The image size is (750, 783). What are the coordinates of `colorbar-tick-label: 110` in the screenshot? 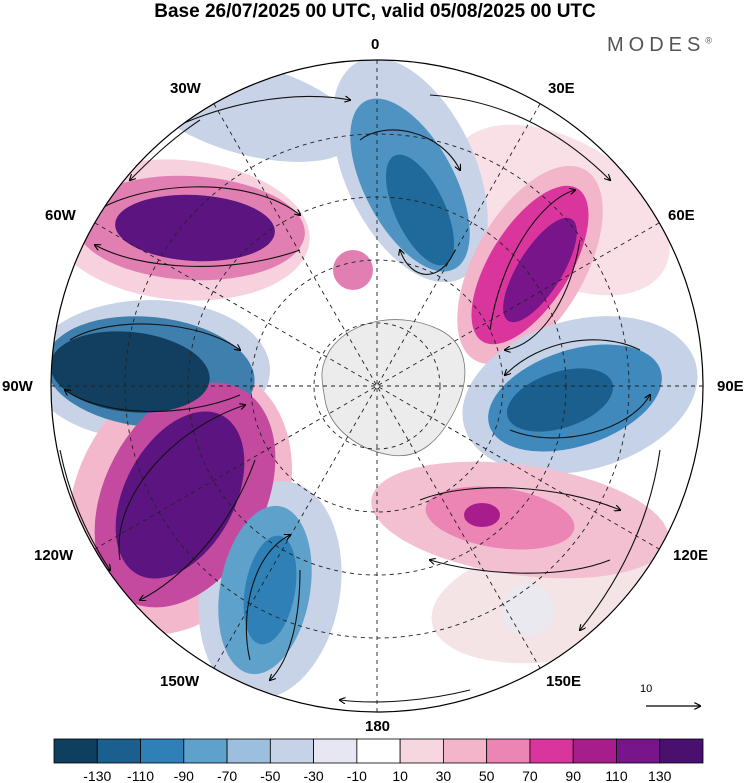 It's located at (616, 775).